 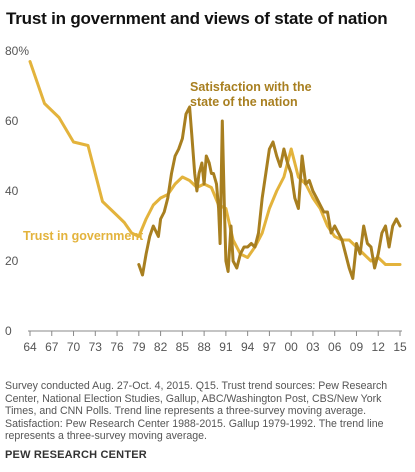 What do you see at coordinates (8, 331) in the screenshot?
I see `y-tick-label: 0` at bounding box center [8, 331].